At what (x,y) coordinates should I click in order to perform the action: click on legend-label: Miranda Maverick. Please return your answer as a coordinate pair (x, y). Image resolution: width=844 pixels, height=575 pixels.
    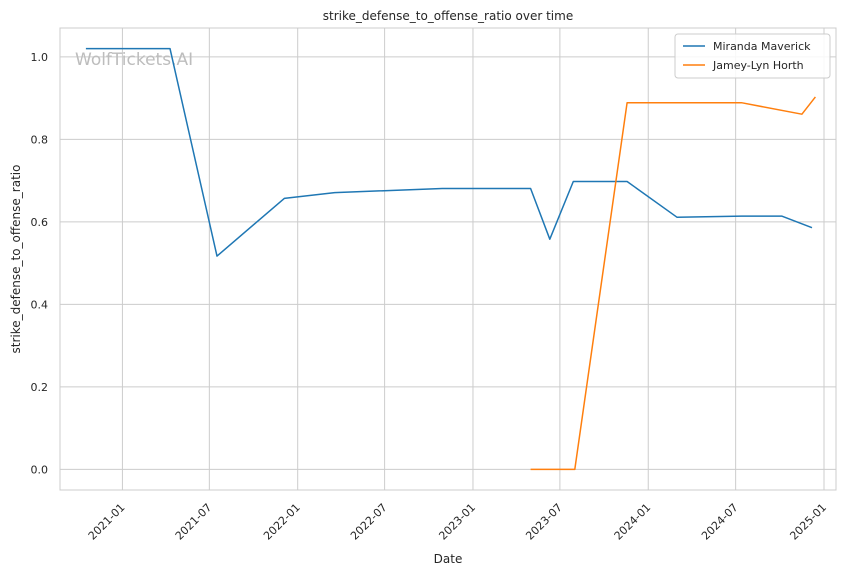
    Looking at the image, I should click on (762, 46).